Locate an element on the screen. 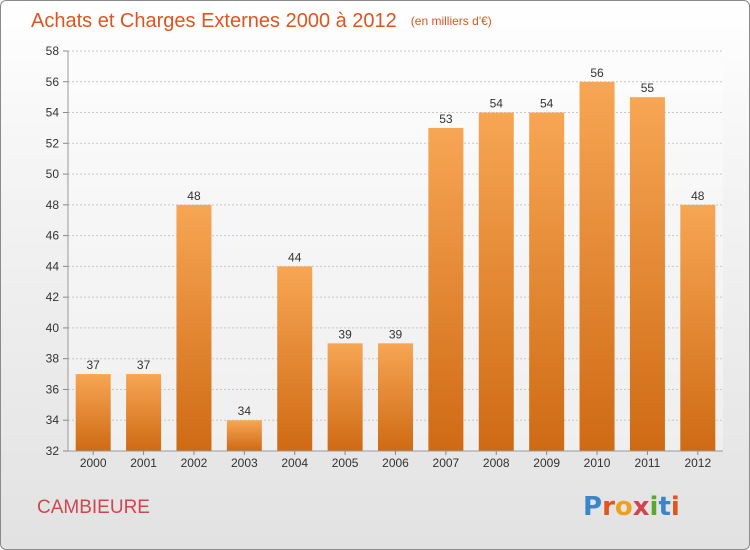  y-tick-label: 50 is located at coordinates (53, 174).